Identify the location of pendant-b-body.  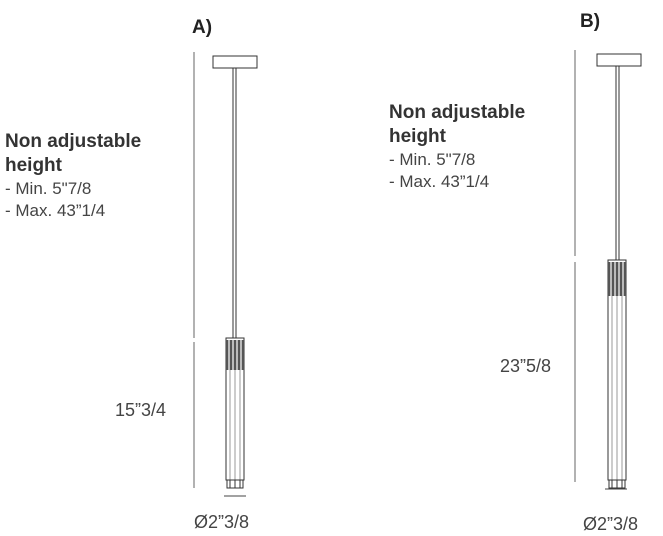
(617, 374).